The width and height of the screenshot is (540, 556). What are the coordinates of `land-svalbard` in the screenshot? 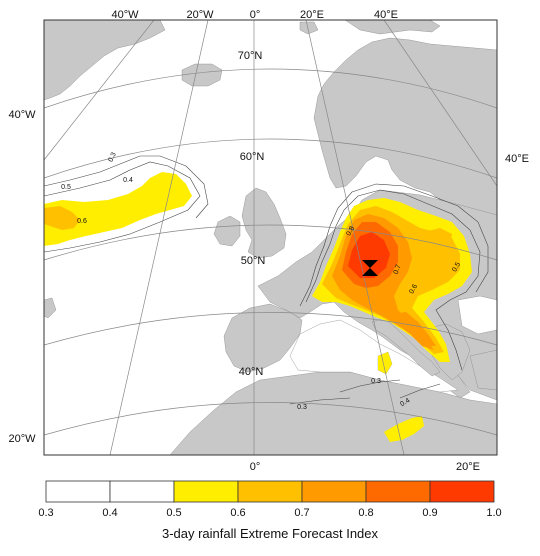 It's located at (309, 28).